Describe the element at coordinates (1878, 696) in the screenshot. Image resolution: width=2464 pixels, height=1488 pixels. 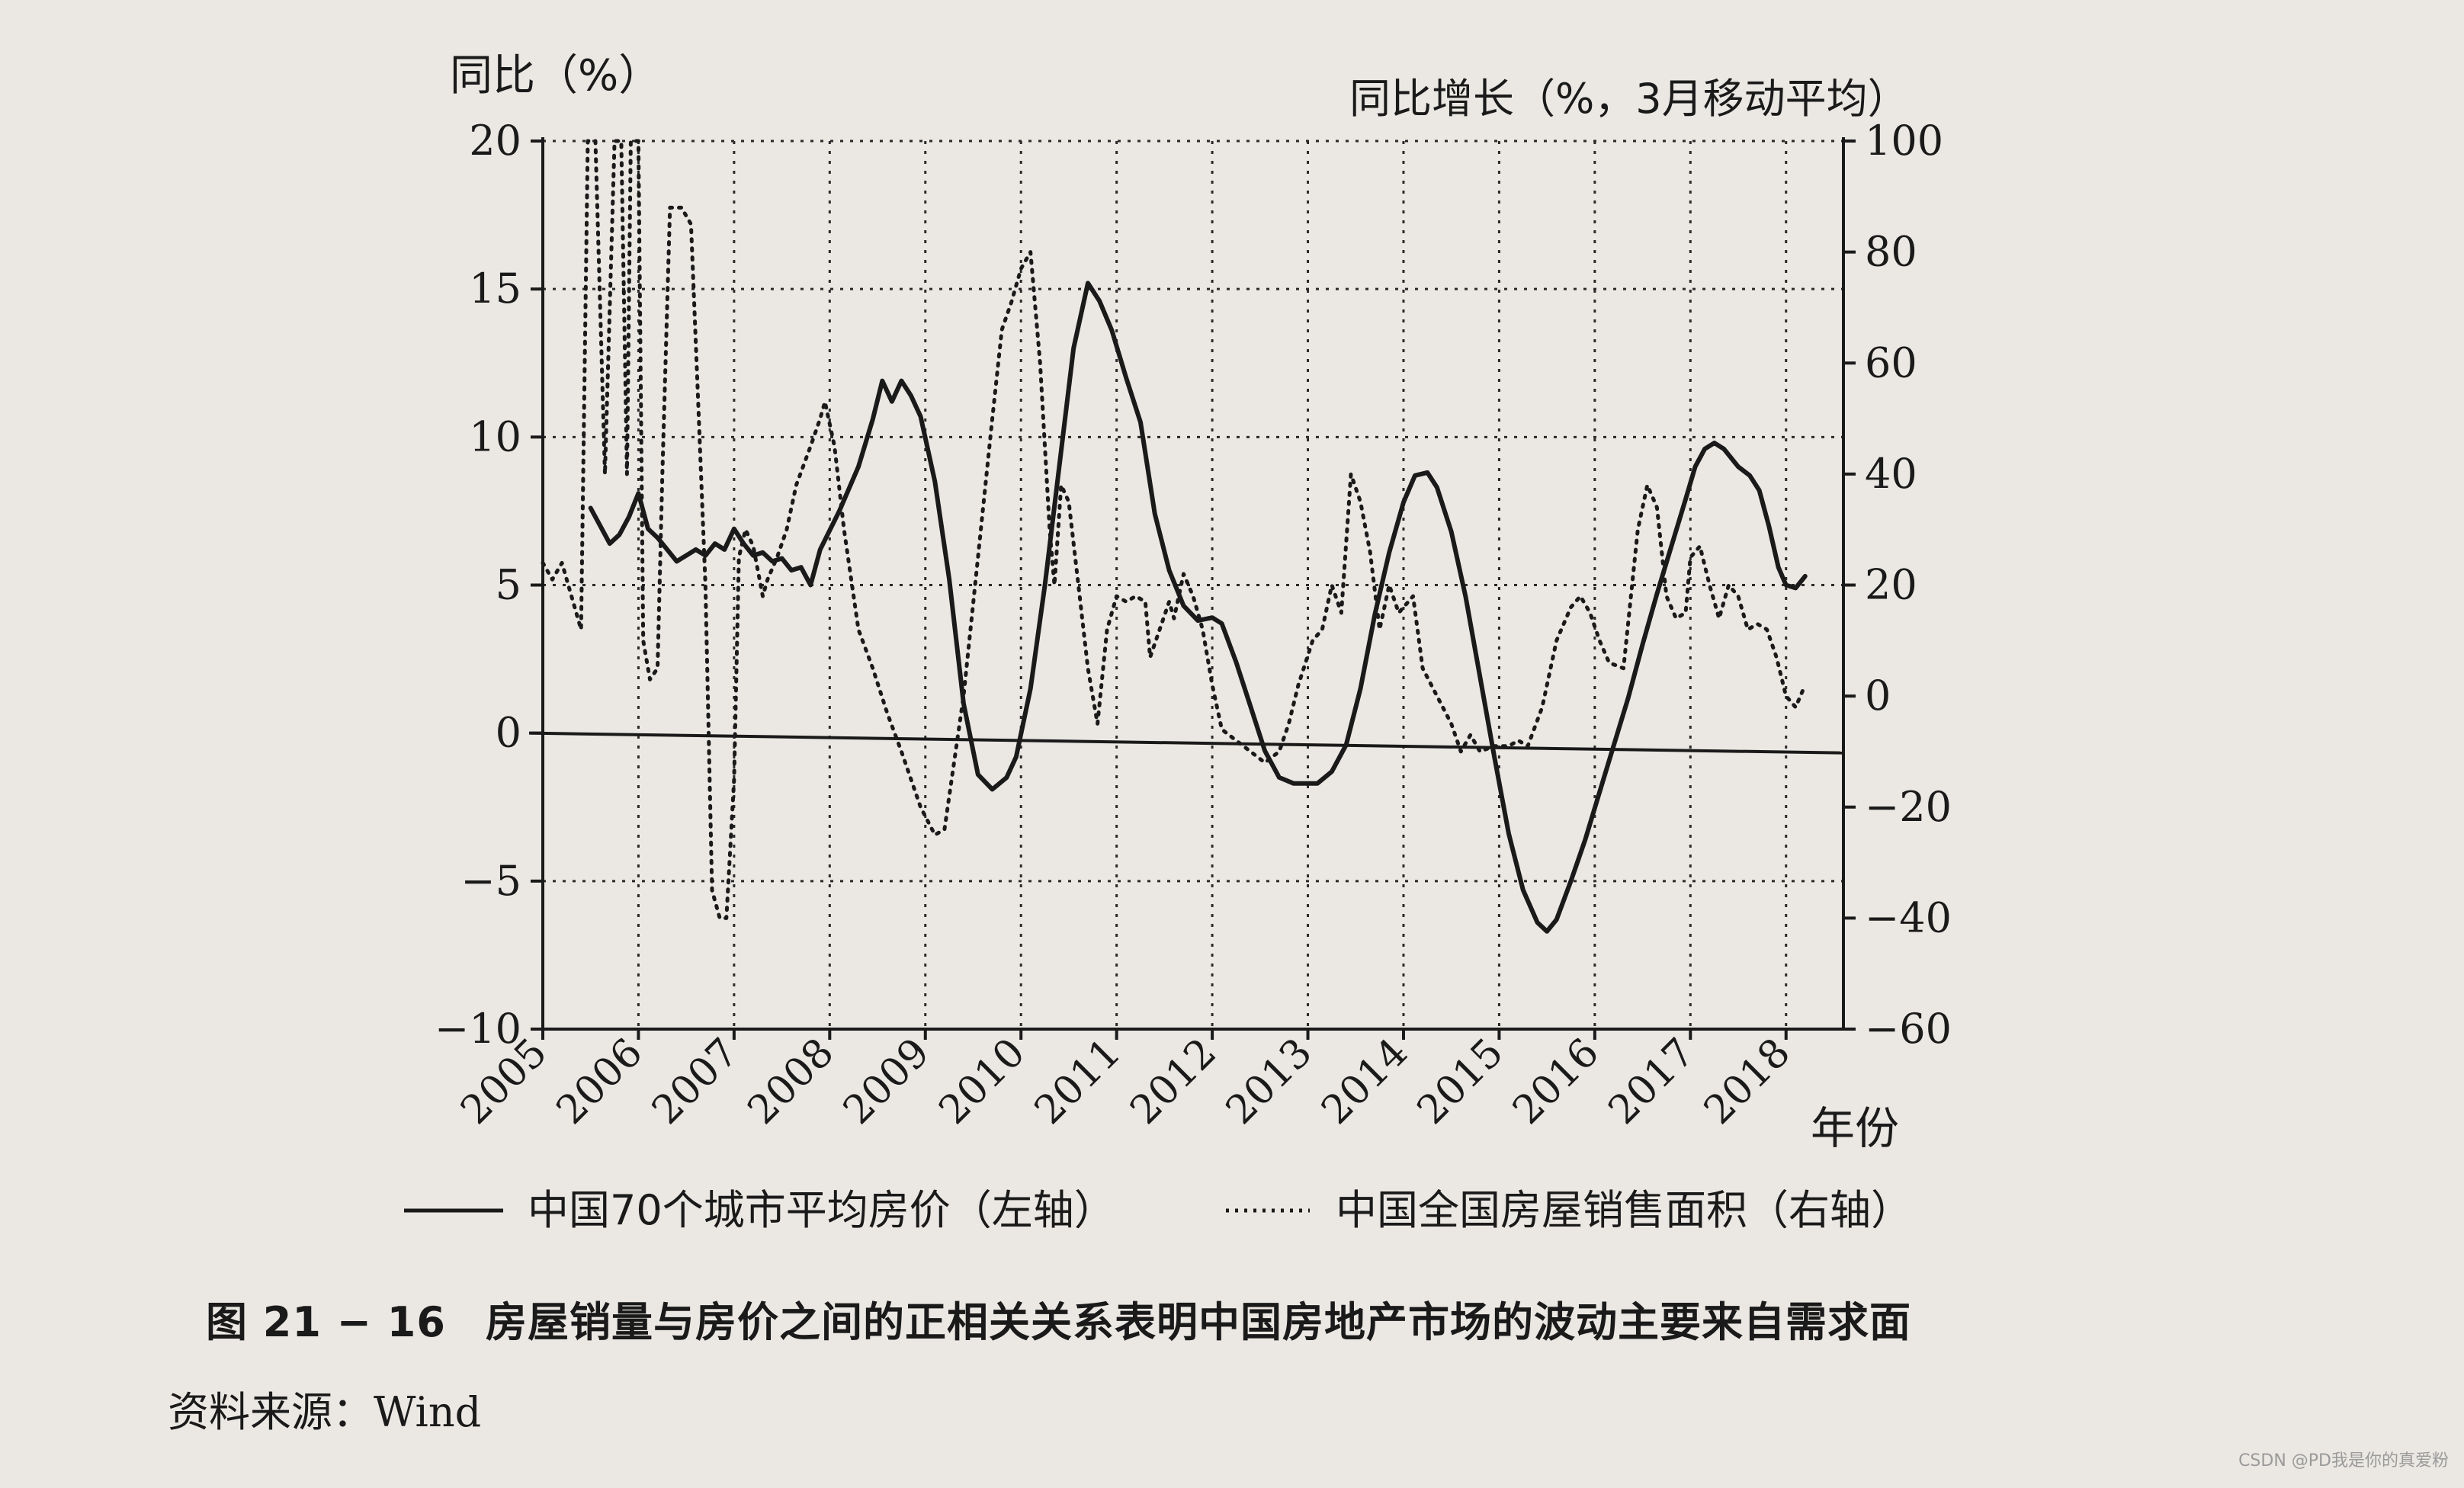
I see `right-tick-label-0: 0` at that location.